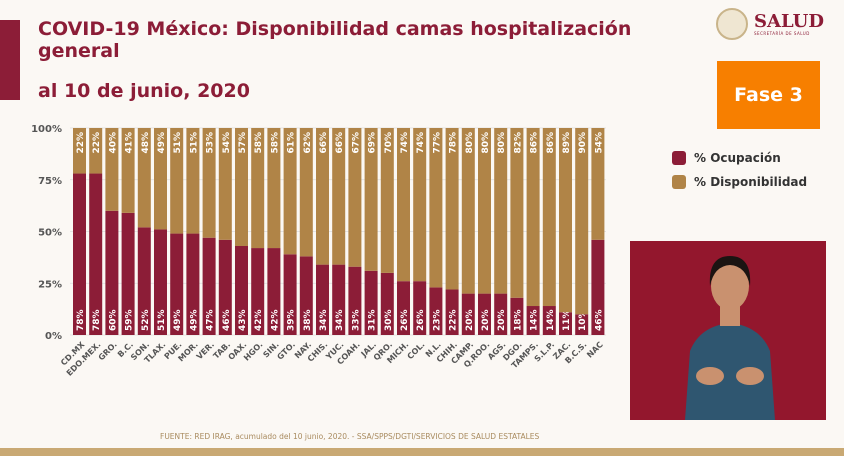 Image resolution: width=844 pixels, height=456 pixels. What do you see at coordinates (437, 143) in the screenshot?
I see `data-label: 77%` at bounding box center [437, 143].